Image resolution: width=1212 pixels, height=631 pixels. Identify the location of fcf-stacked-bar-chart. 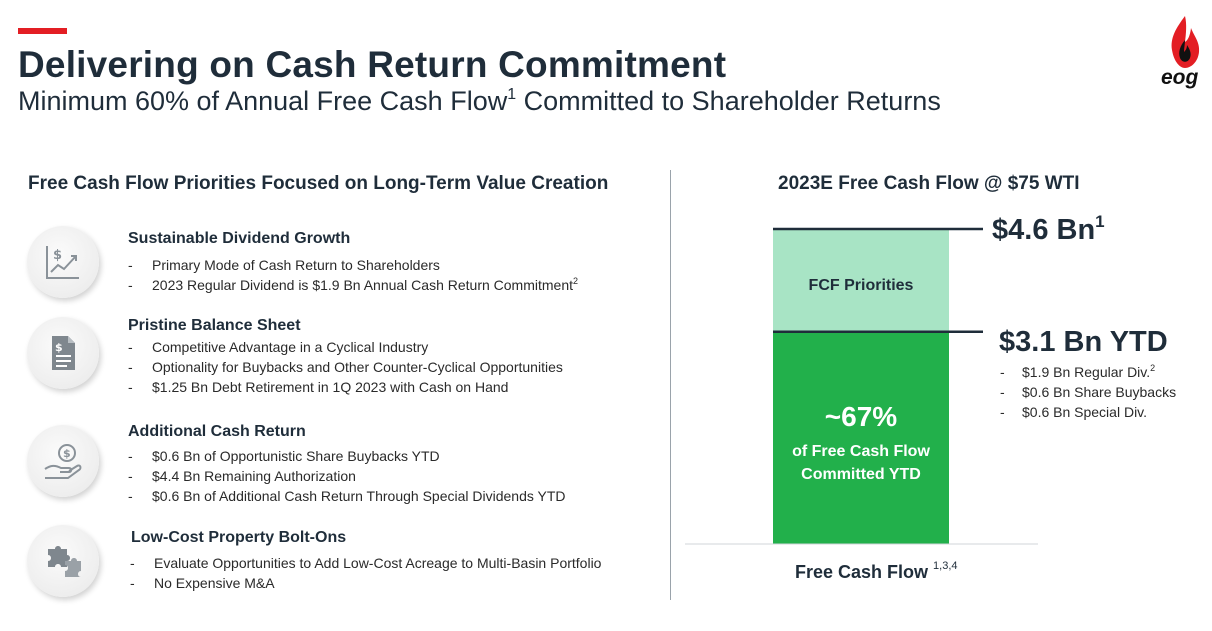
(861, 386).